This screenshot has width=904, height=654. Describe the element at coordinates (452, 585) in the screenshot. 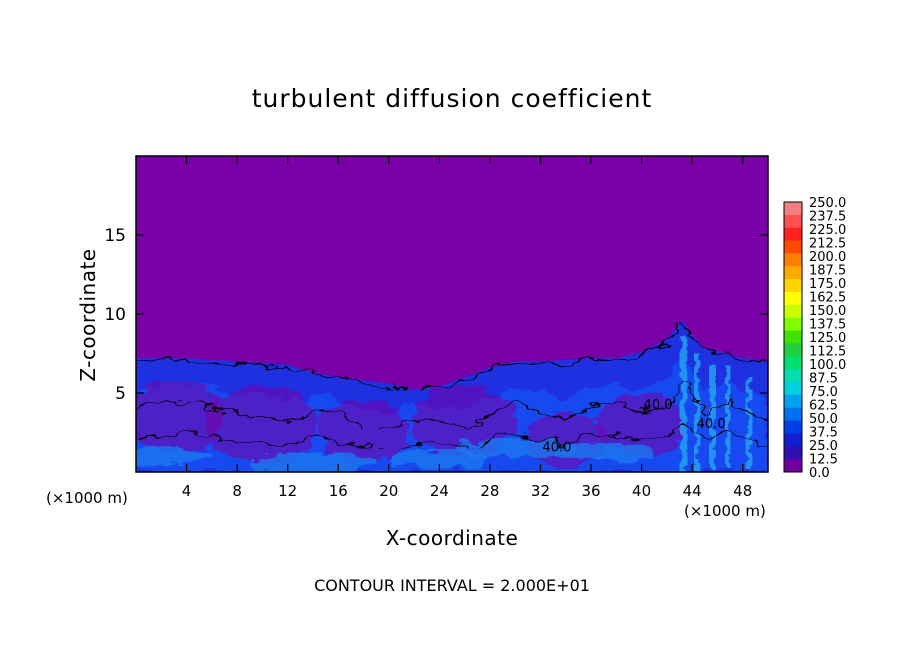

I see `contour-interval-note: CONTOUR INTERVAL = 2.000E+01` at that location.